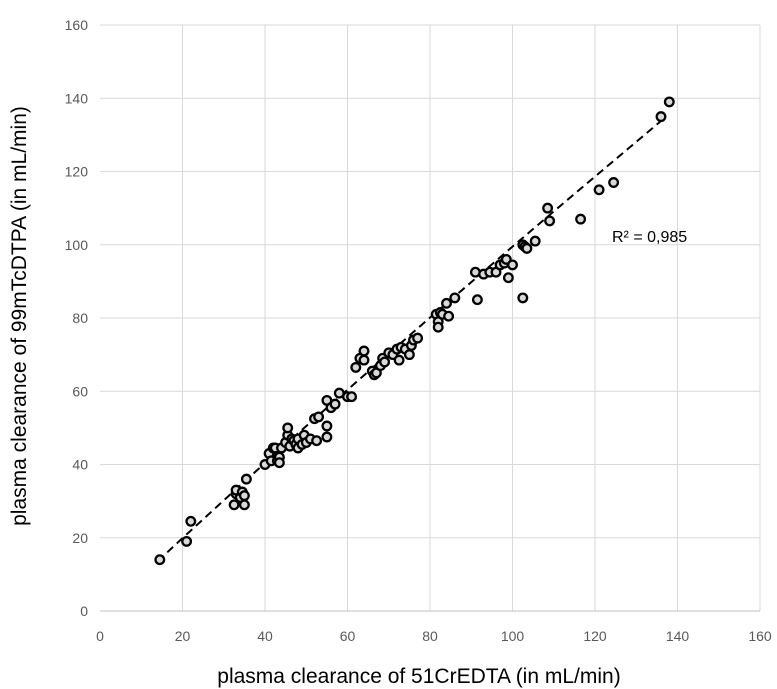 This screenshot has height=689, width=777. Describe the element at coordinates (418, 676) in the screenshot. I see `x-axis-title: plasma clearance of 51CrEDTA (in mL/min)` at that location.